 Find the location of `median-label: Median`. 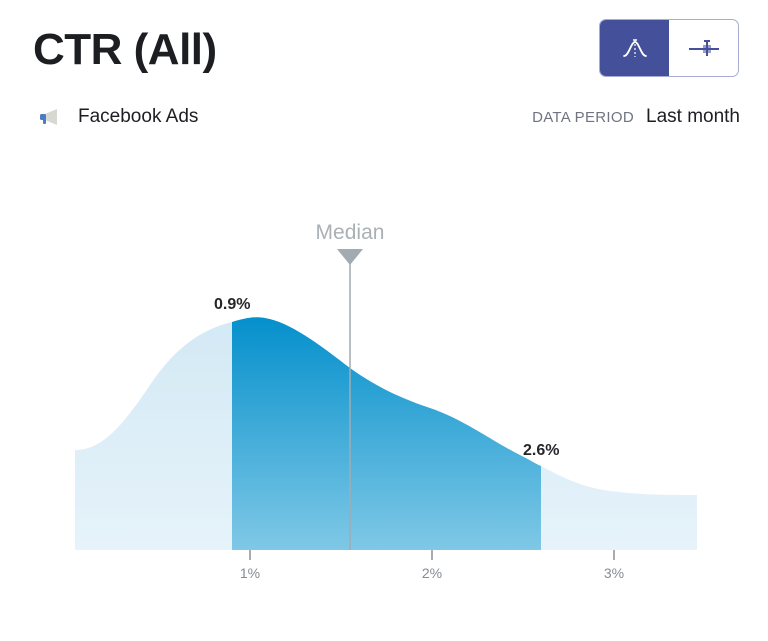

median-label: Median is located at coordinates (350, 232).